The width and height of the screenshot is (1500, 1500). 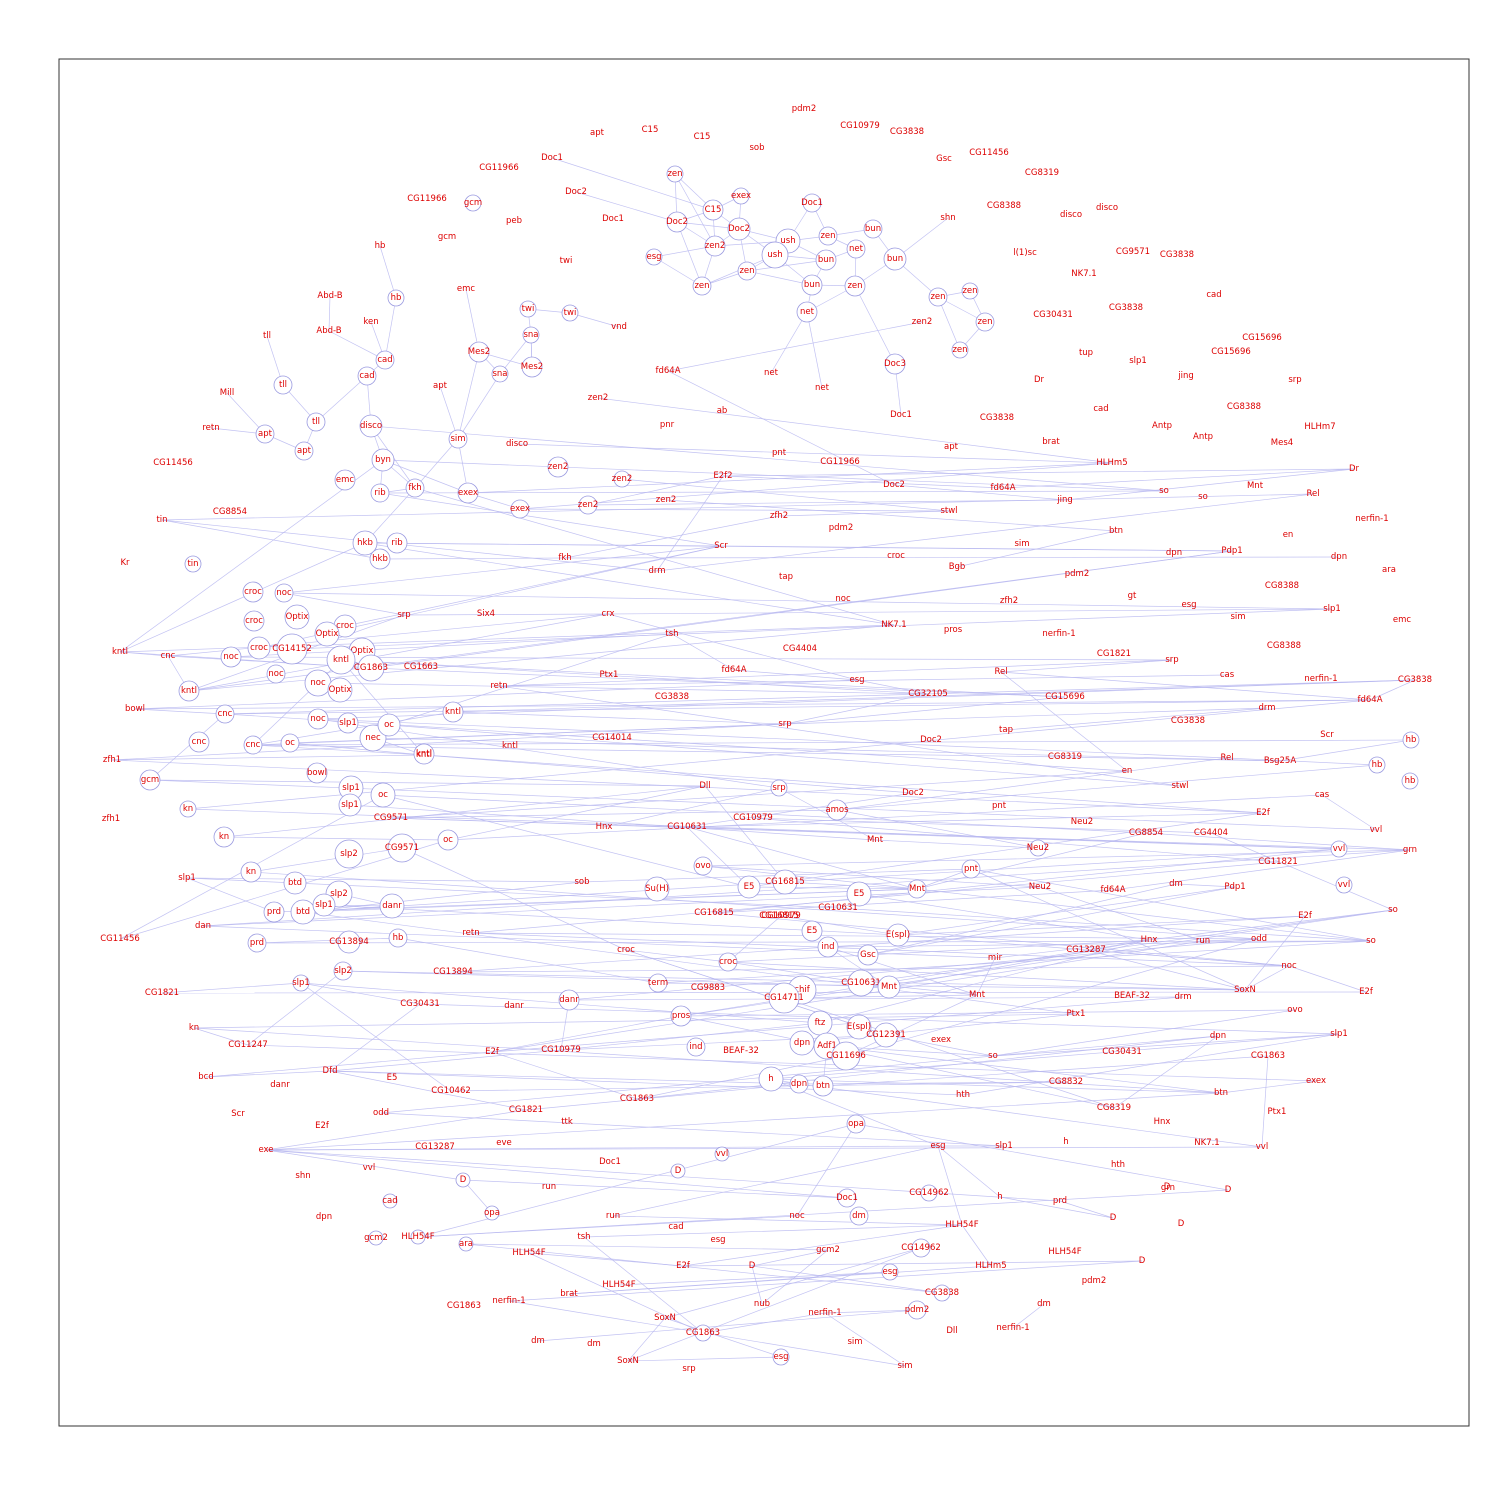 I want to click on node-label: noc, so click(x=231, y=657).